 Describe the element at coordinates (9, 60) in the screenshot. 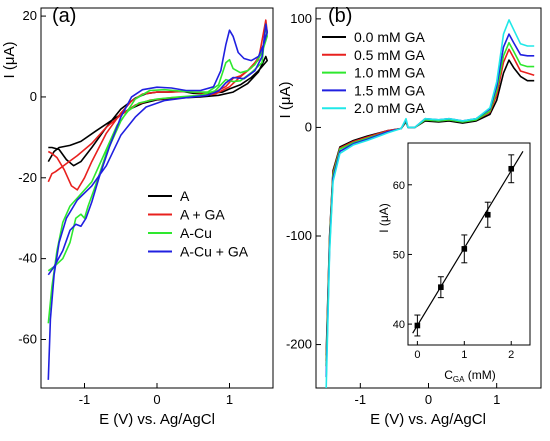

I see `panel-a-y-axis-title: I (μA)` at that location.